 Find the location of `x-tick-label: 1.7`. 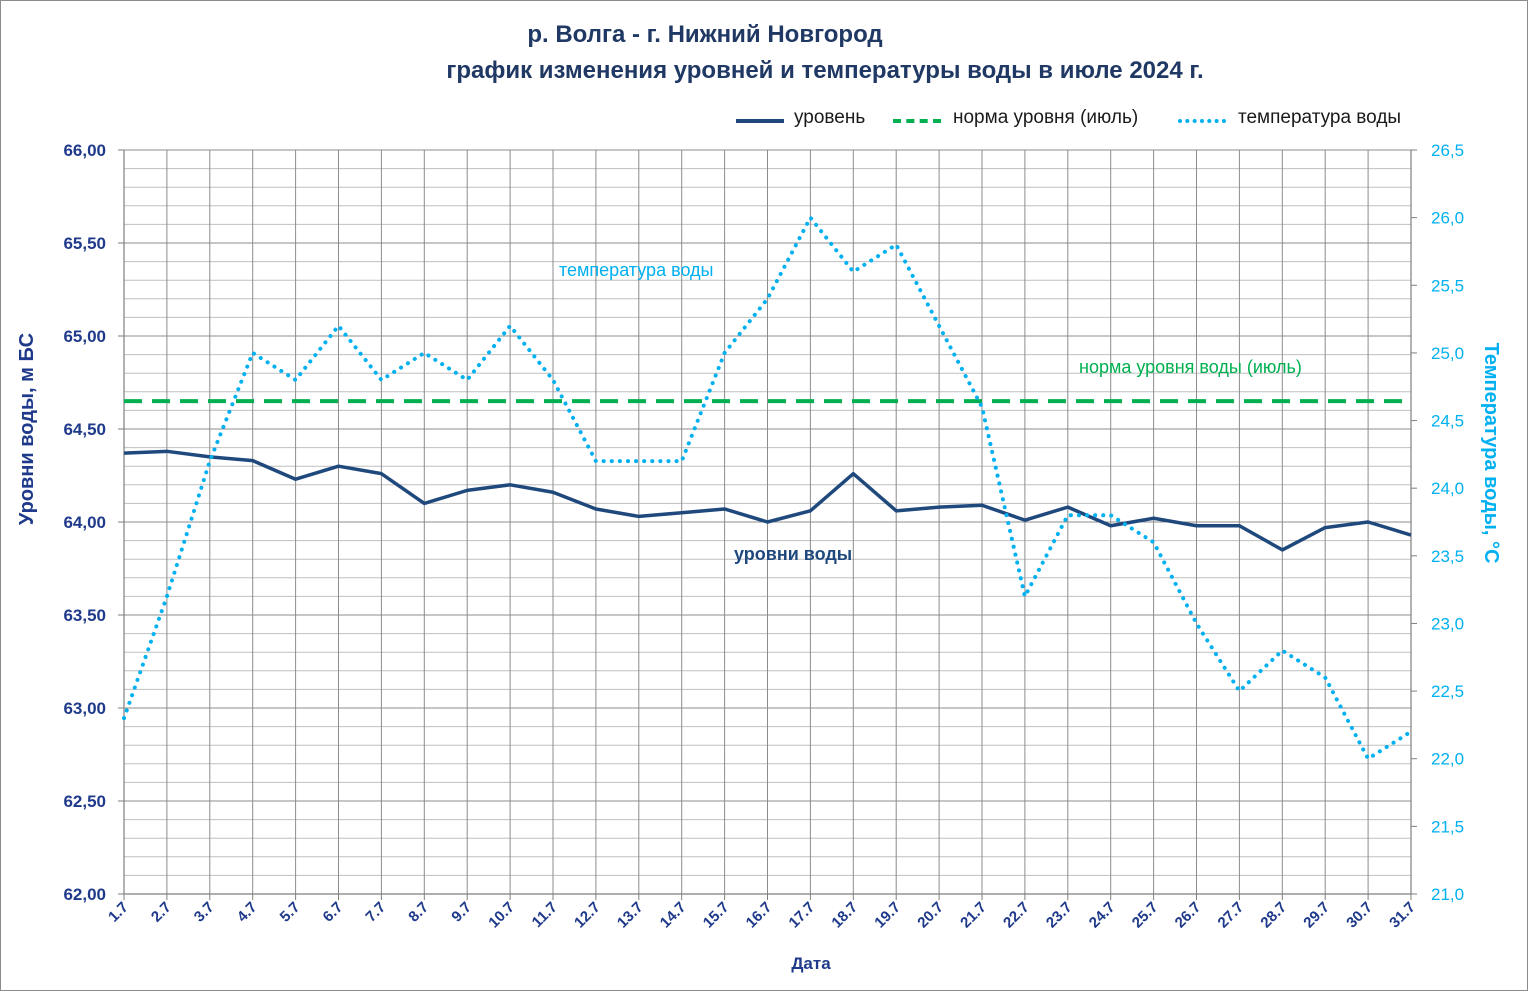

x-tick-label: 1.7 is located at coordinates (118, 912).